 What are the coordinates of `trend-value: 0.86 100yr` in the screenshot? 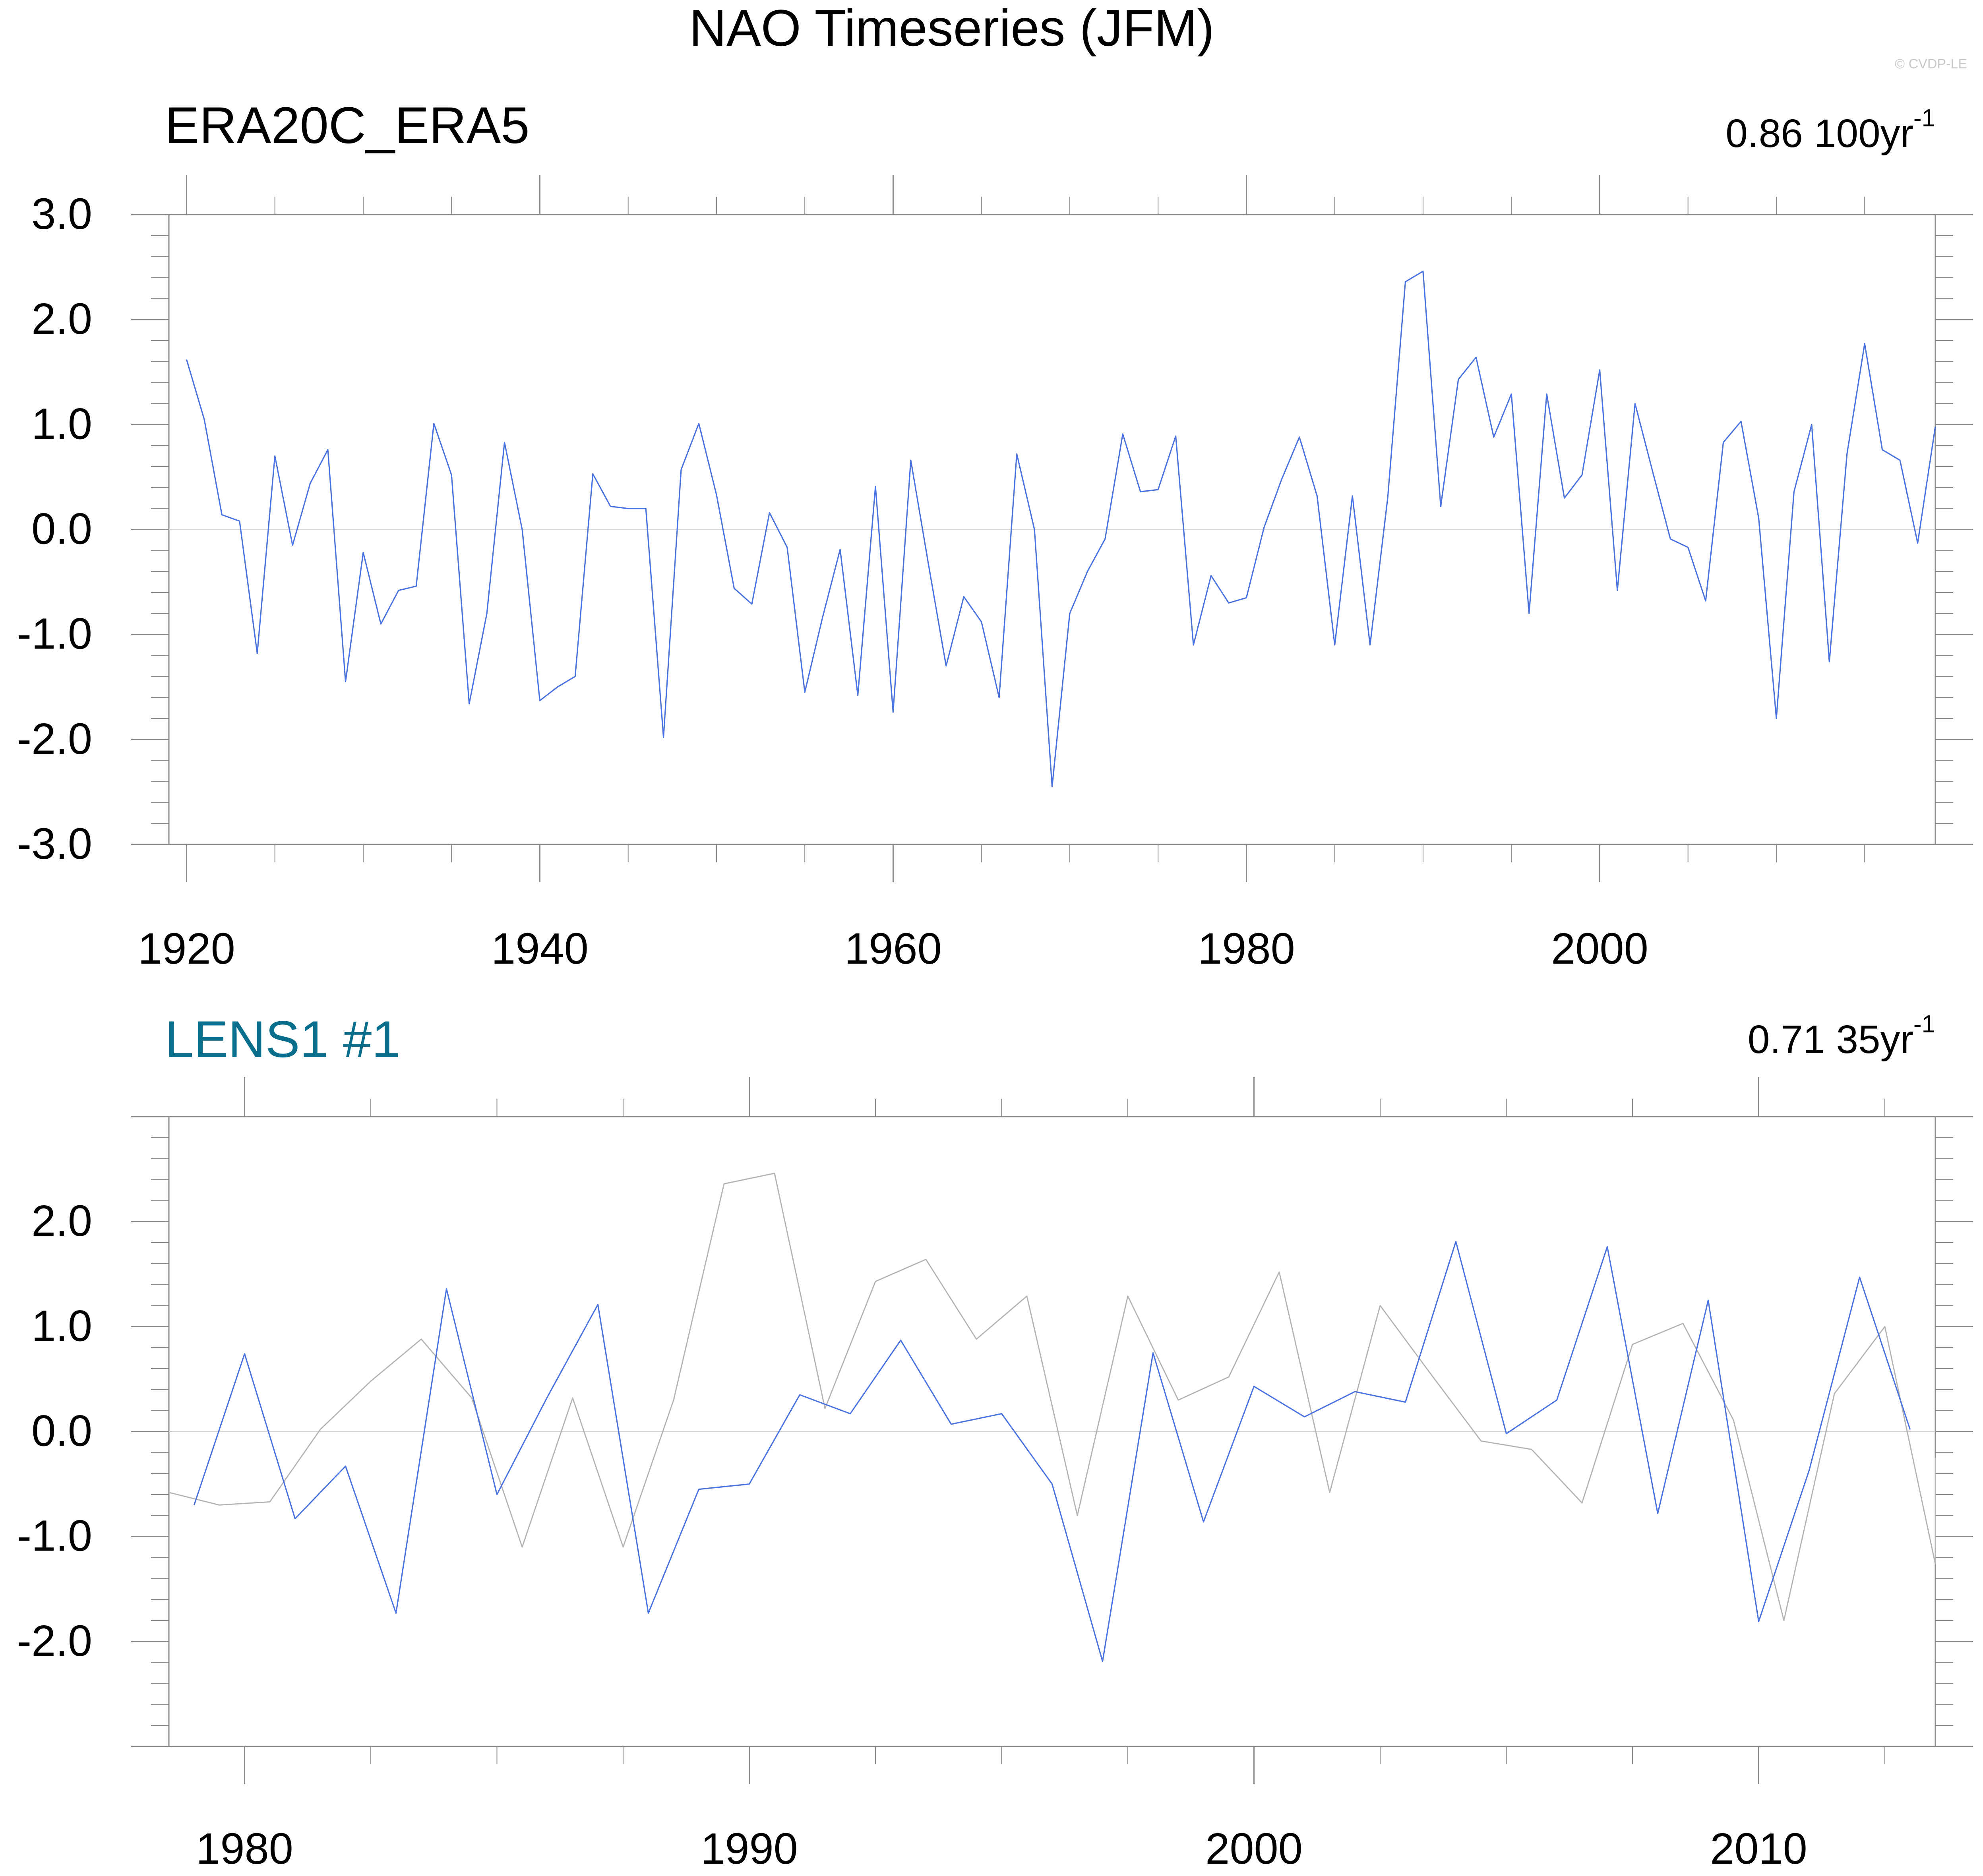 It's located at (1819, 133).